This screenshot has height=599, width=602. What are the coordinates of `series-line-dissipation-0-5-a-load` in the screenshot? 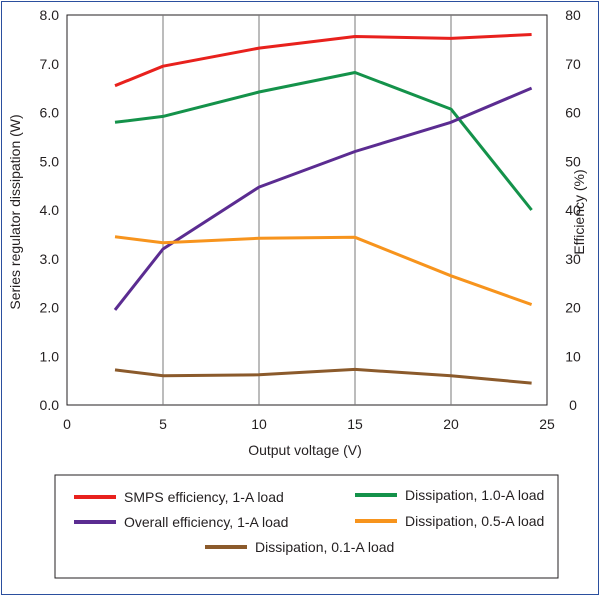 It's located at (323, 271).